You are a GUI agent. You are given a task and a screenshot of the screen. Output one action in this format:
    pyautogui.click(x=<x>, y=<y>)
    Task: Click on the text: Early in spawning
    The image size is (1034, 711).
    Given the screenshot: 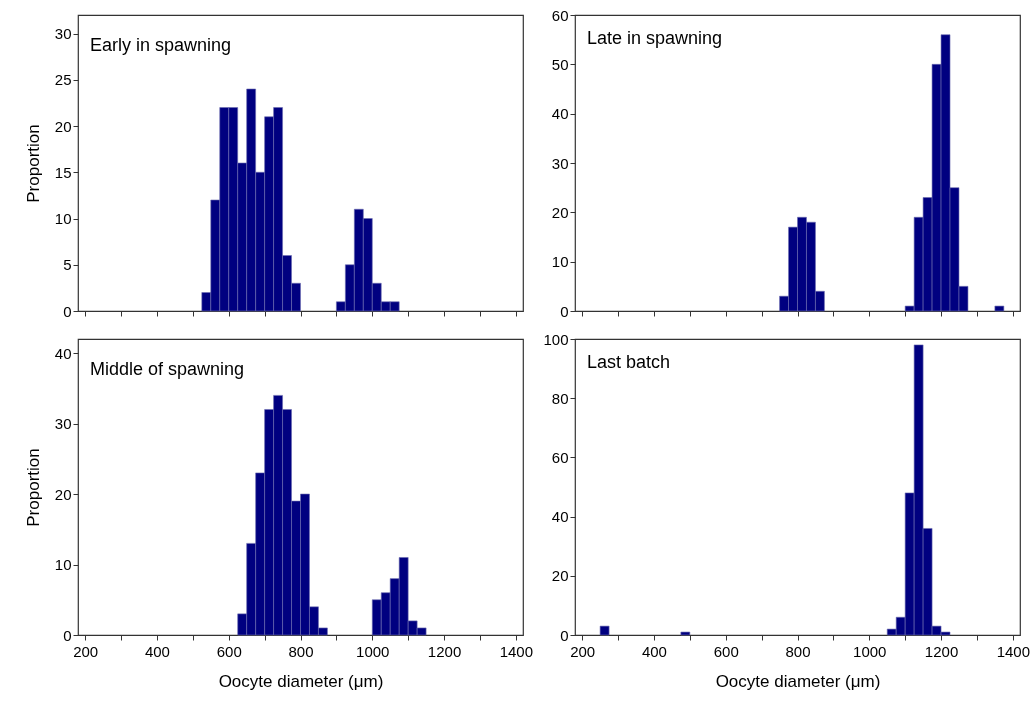 What is the action you would take?
    pyautogui.click(x=161, y=45)
    